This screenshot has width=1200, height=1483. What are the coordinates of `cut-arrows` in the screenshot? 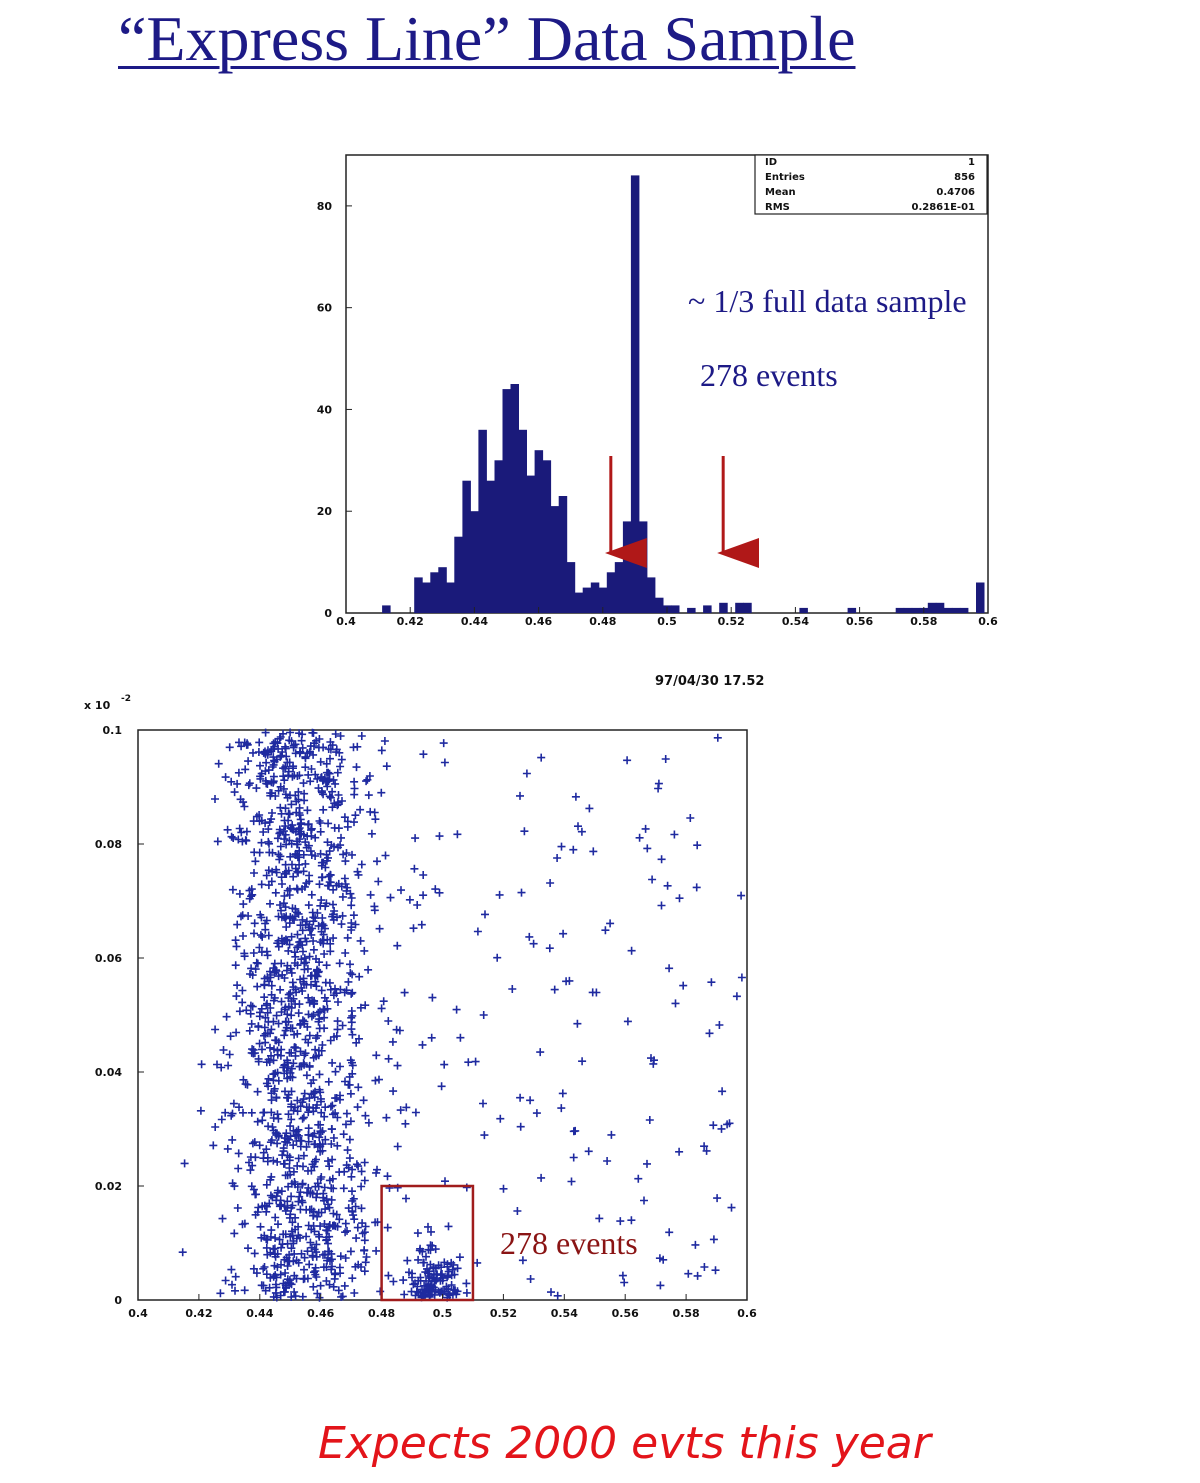 It's located at (682, 512).